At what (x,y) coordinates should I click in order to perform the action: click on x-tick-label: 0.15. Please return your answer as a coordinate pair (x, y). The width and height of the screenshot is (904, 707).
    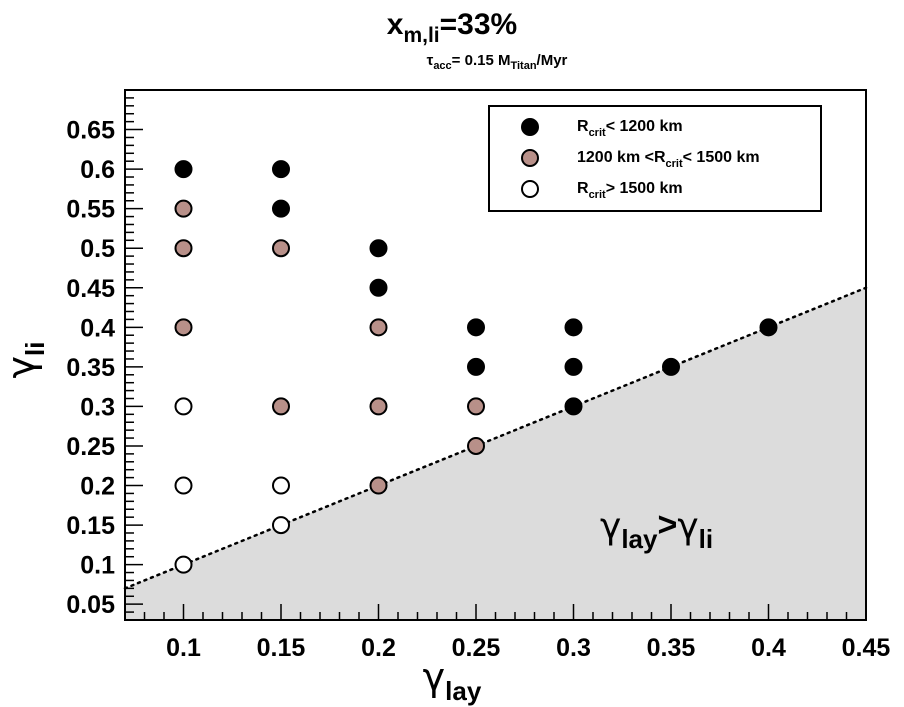
    Looking at the image, I should click on (281, 648).